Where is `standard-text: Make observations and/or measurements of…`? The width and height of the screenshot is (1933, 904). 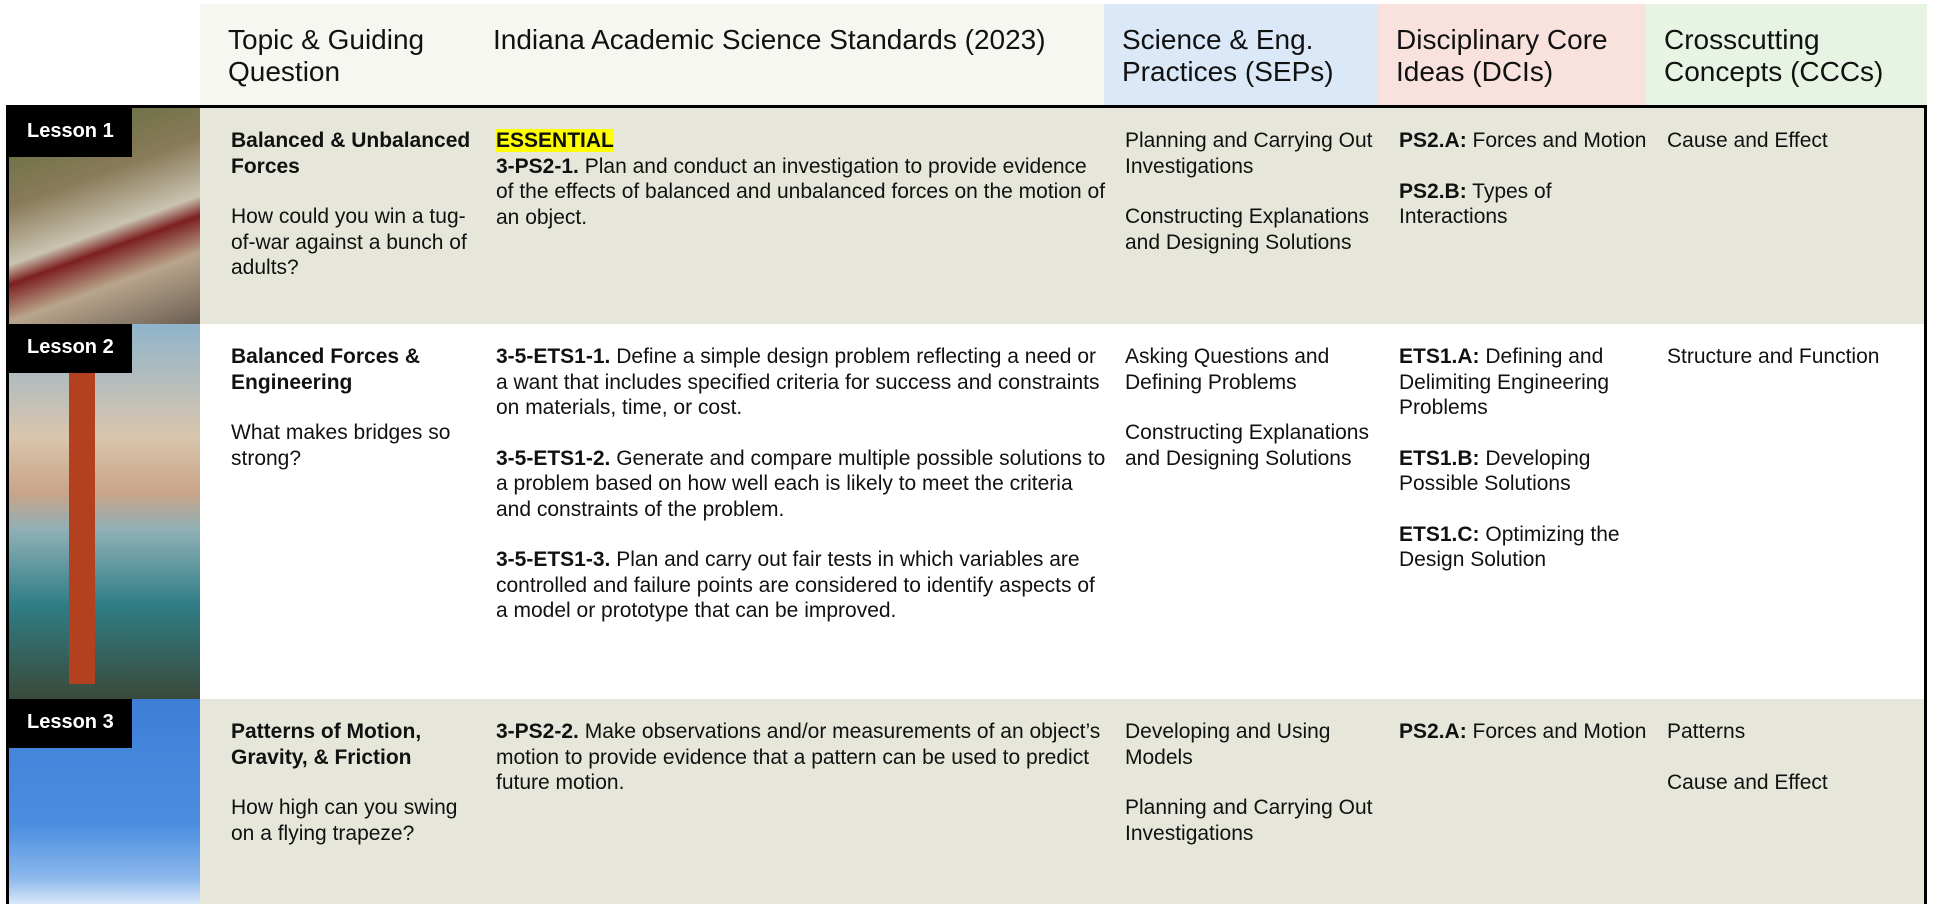
standard-text: Make observations and/or measurements of… is located at coordinates (798, 757).